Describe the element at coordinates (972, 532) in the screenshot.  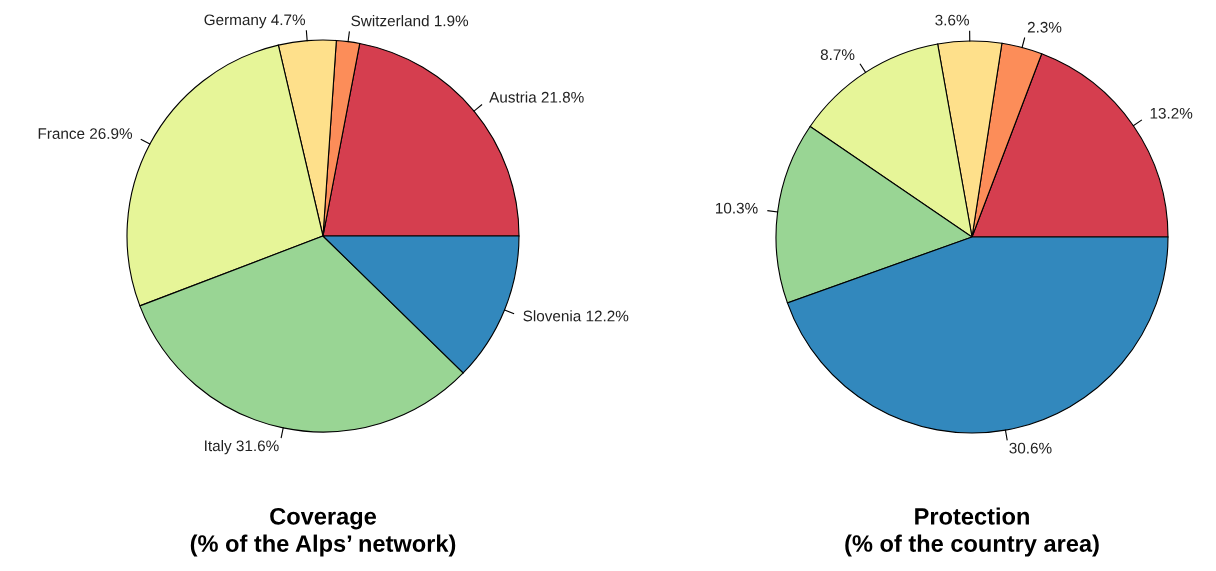
I see `text: Protection (% of the country area)` at that location.